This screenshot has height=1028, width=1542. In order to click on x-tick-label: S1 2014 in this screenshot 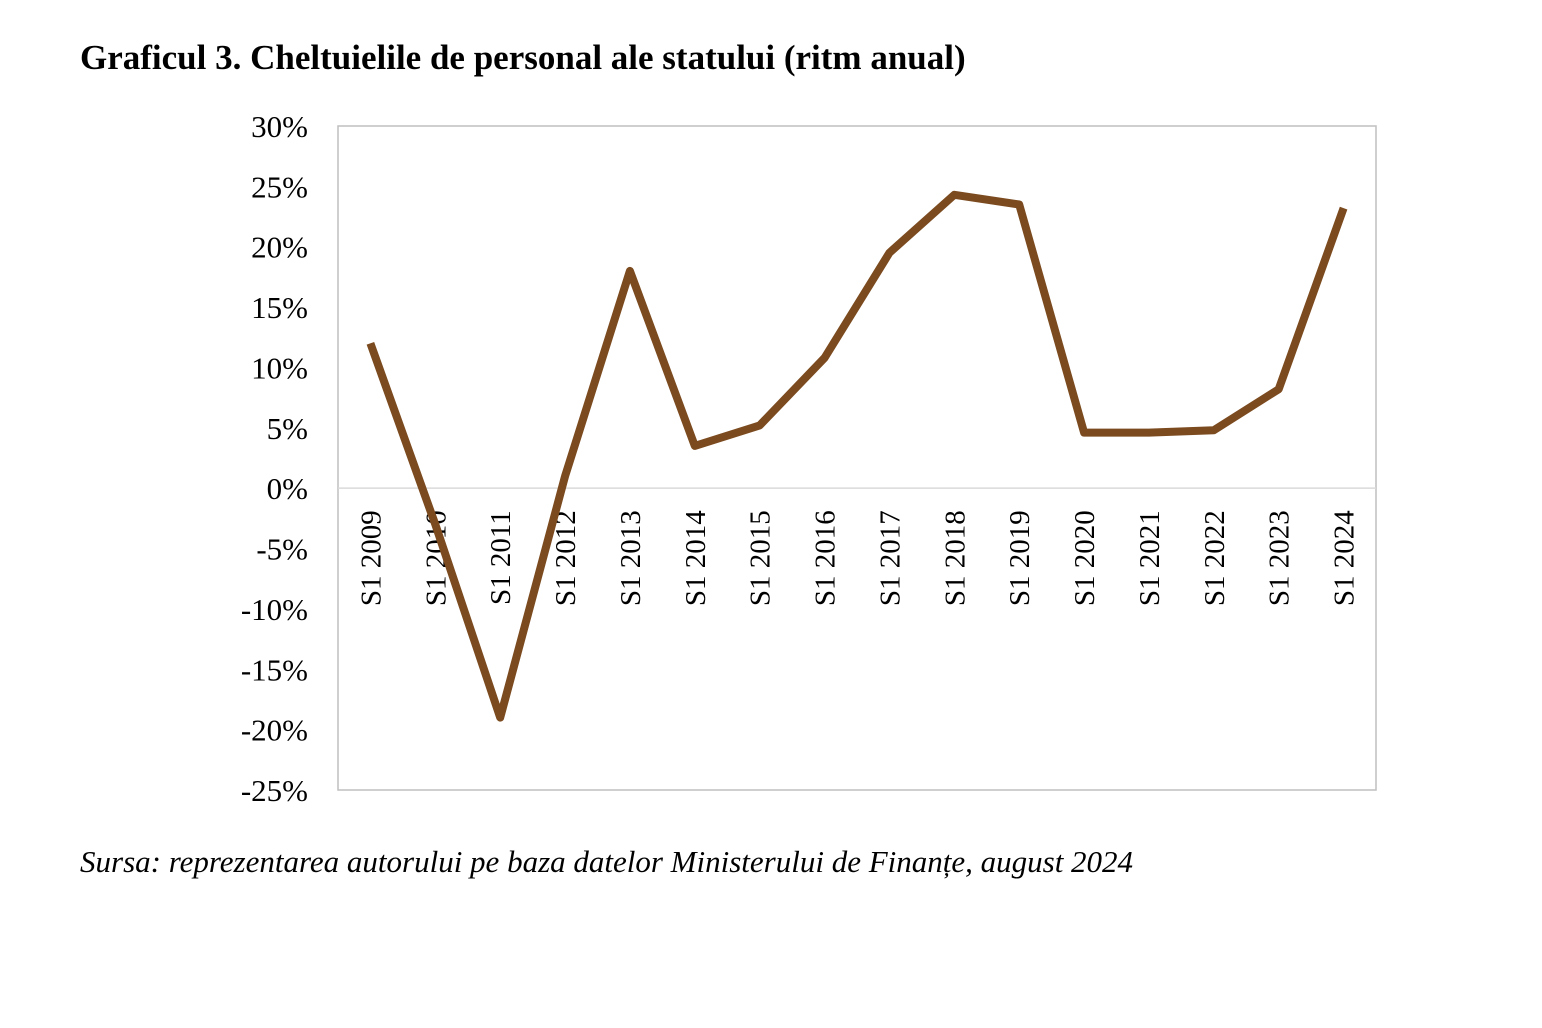, I will do `click(696, 558)`.